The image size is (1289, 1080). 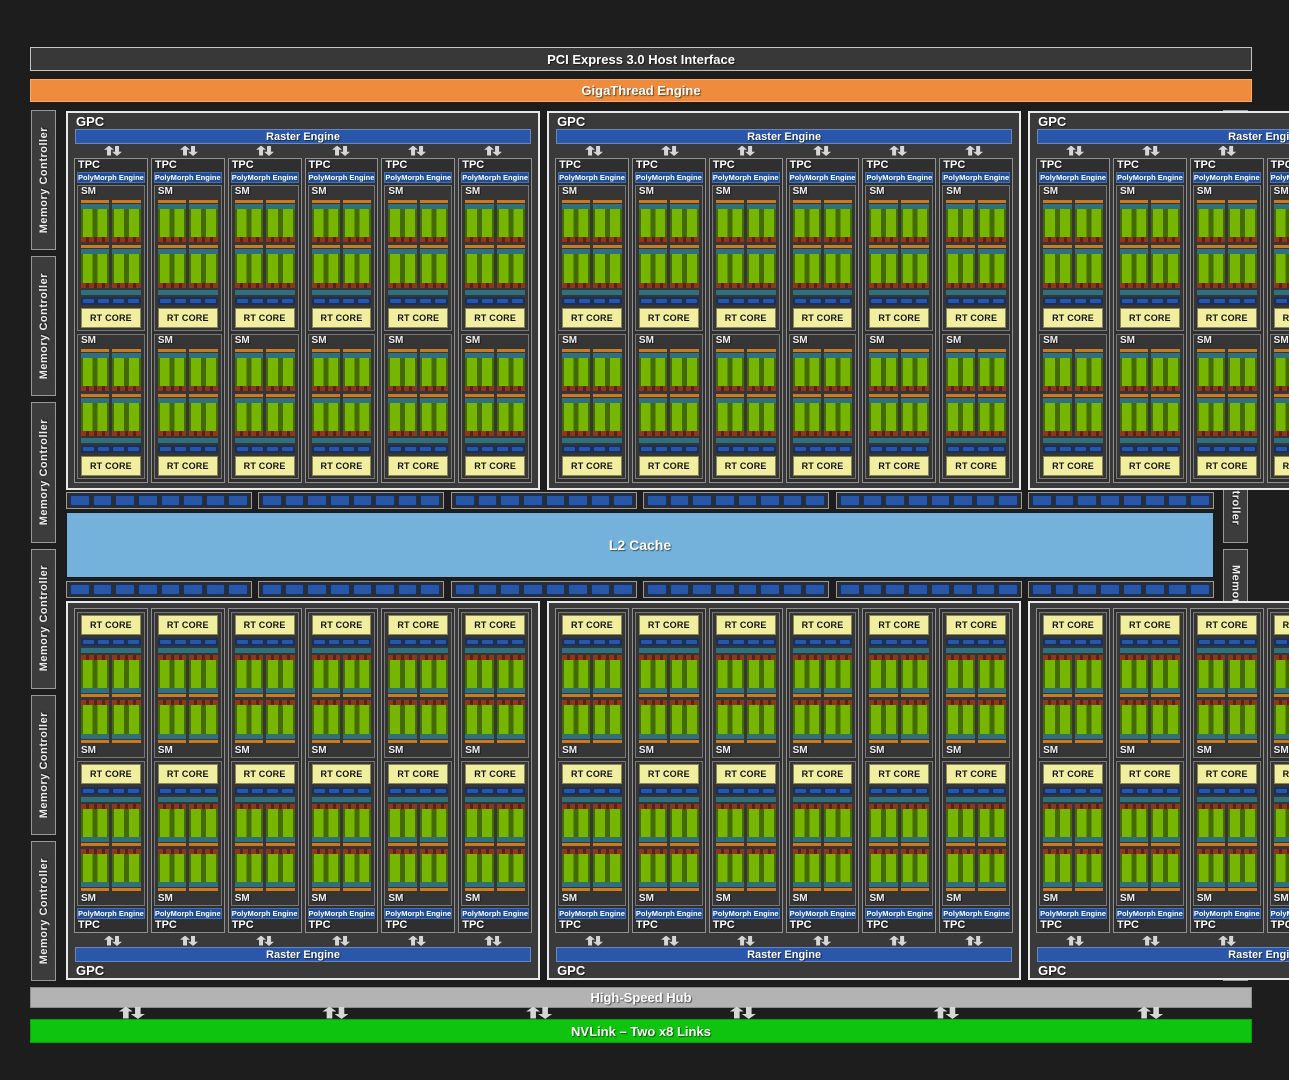 What do you see at coordinates (303, 150) in the screenshot?
I see `tpc-arrows-row` at bounding box center [303, 150].